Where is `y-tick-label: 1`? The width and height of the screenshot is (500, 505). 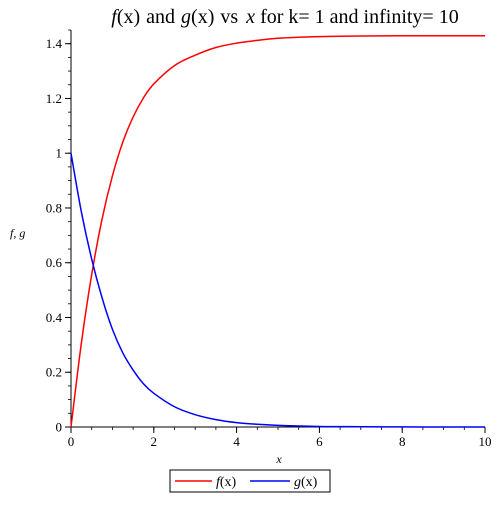 y-tick-label: 1 is located at coordinates (59, 153).